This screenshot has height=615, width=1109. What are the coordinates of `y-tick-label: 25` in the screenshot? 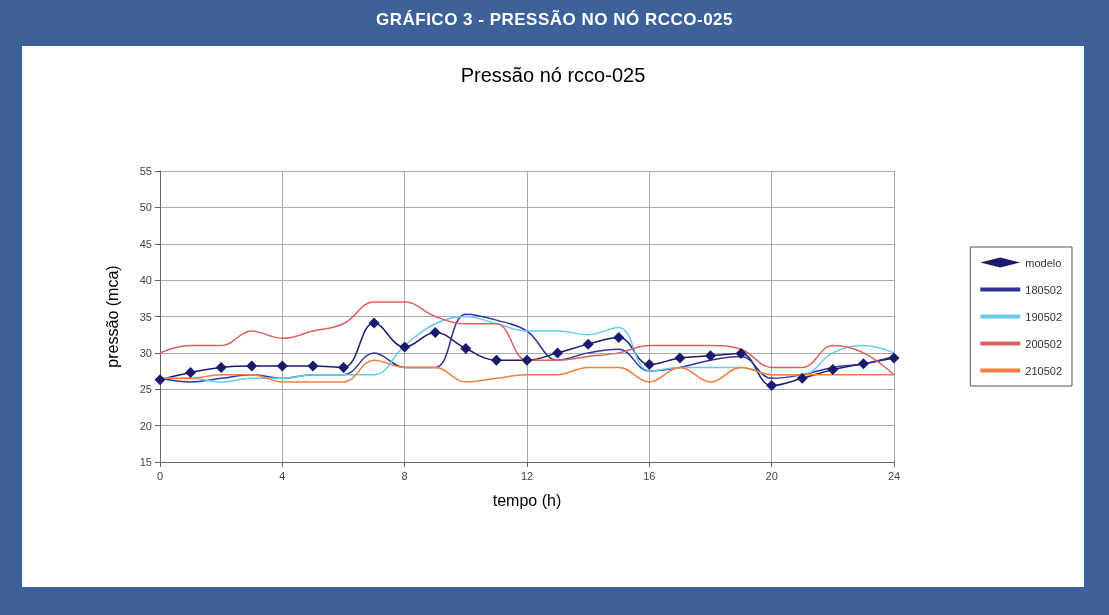 It's located at (145, 389).